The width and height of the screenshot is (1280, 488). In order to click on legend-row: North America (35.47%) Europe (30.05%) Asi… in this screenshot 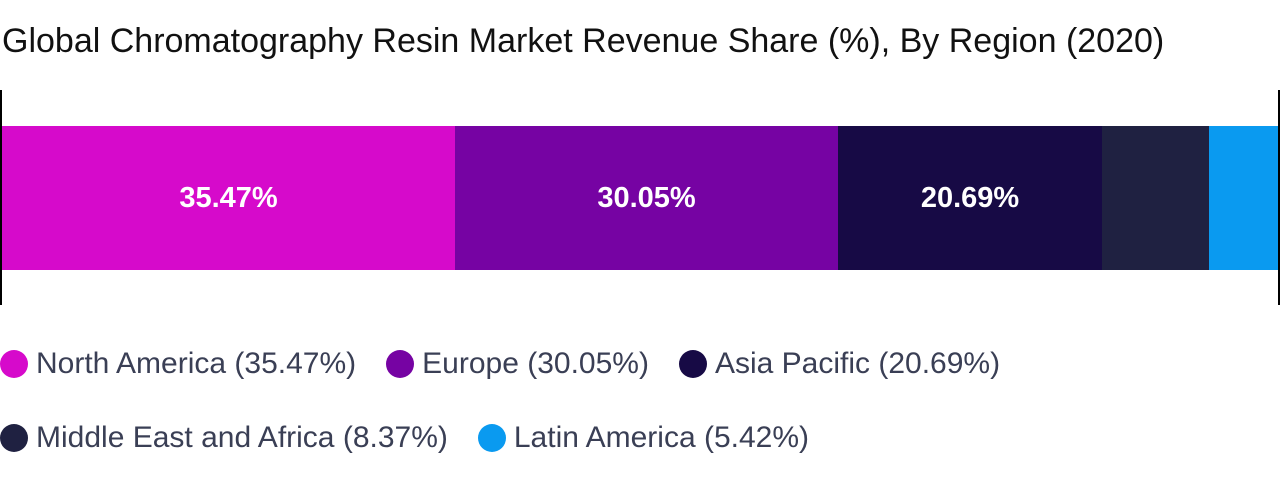, I will do `click(640, 364)`.